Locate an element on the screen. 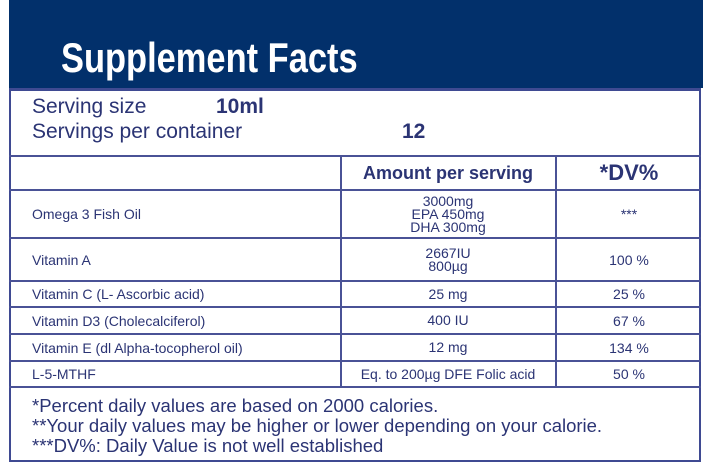 The image size is (720, 474). daily-value: 50 % is located at coordinates (629, 374).